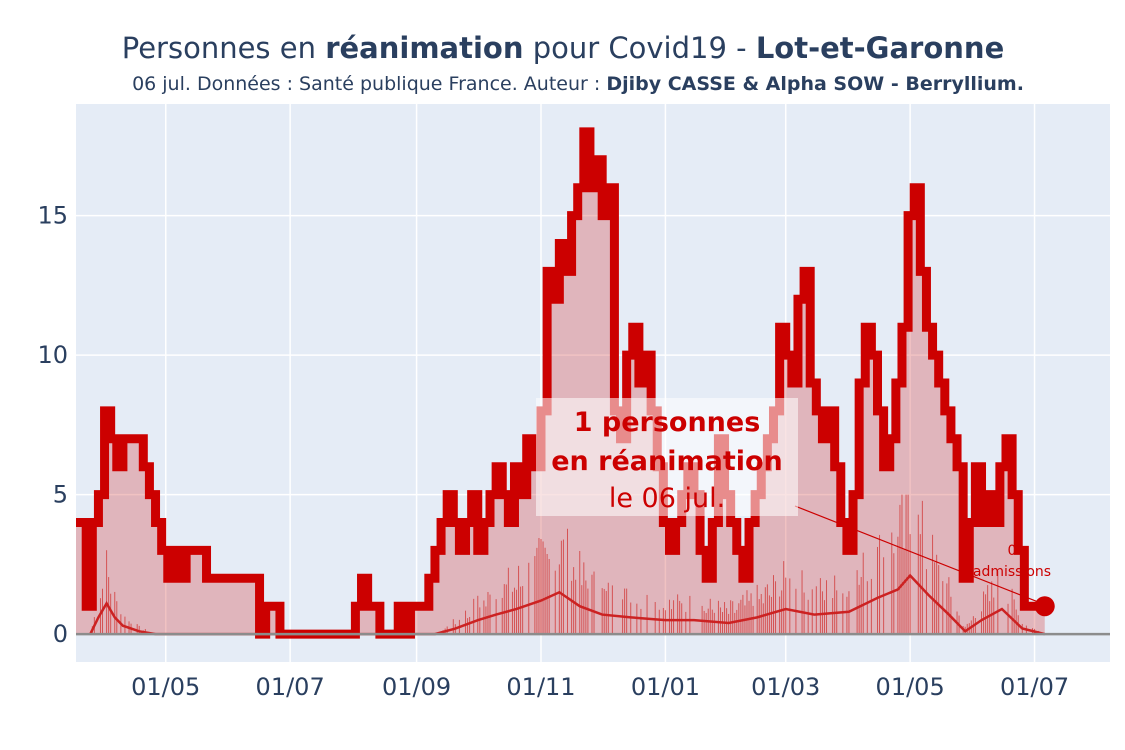 The width and height of the screenshot is (1125, 750). I want to click on annotation-box: 1 personnes en réanimation le 06 jul., so click(667, 457).